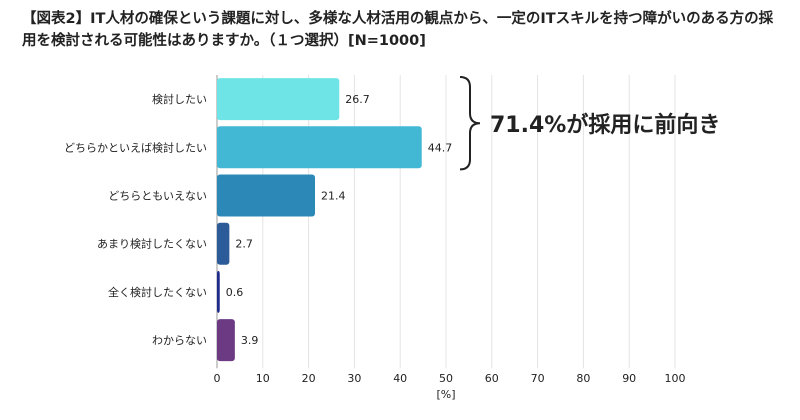 Image resolution: width=800 pixels, height=420 pixels. What do you see at coordinates (445, 394) in the screenshot?
I see `x-axis-label: [%]` at bounding box center [445, 394].